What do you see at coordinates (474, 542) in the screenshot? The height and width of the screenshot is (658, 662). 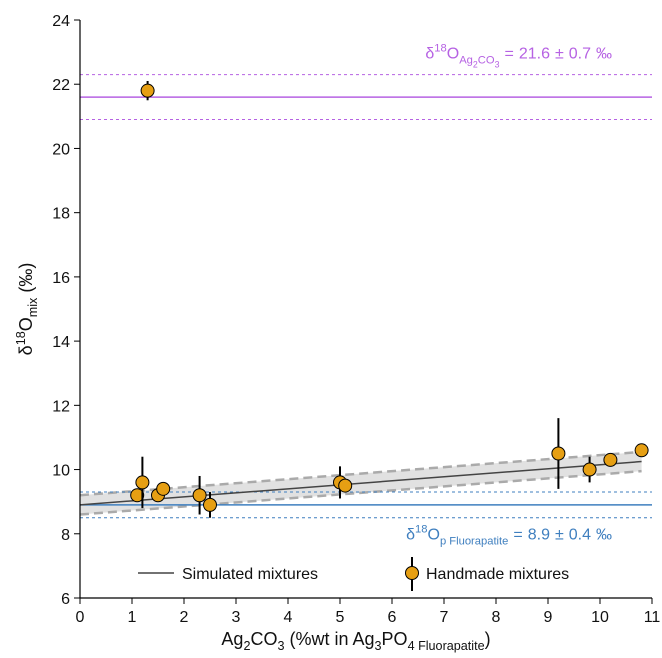 I see `label-part: p Fluorapatite` at bounding box center [474, 542].